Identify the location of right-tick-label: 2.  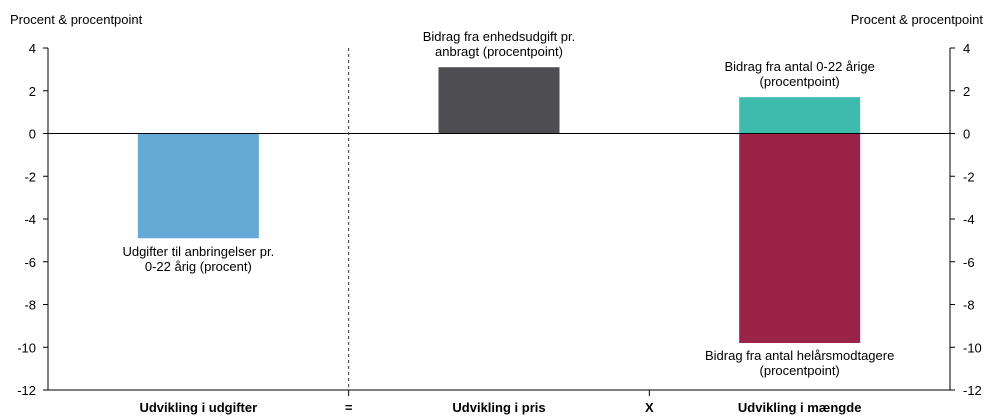
(966, 91).